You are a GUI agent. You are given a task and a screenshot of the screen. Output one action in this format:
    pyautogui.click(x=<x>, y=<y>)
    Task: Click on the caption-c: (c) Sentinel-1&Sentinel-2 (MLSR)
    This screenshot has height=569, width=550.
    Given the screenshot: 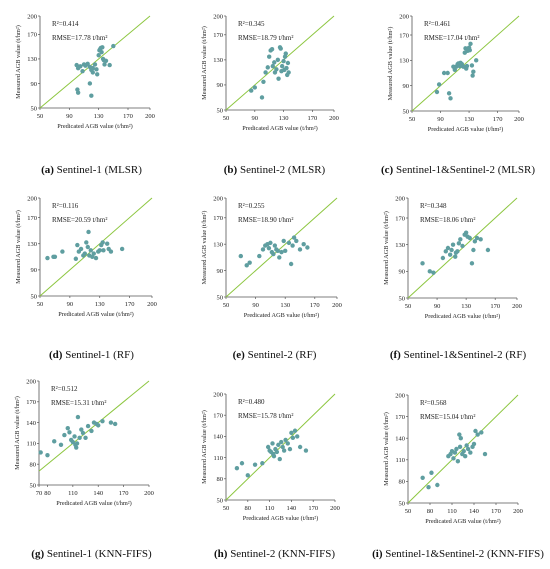 What is the action you would take?
    pyautogui.click(x=458, y=170)
    